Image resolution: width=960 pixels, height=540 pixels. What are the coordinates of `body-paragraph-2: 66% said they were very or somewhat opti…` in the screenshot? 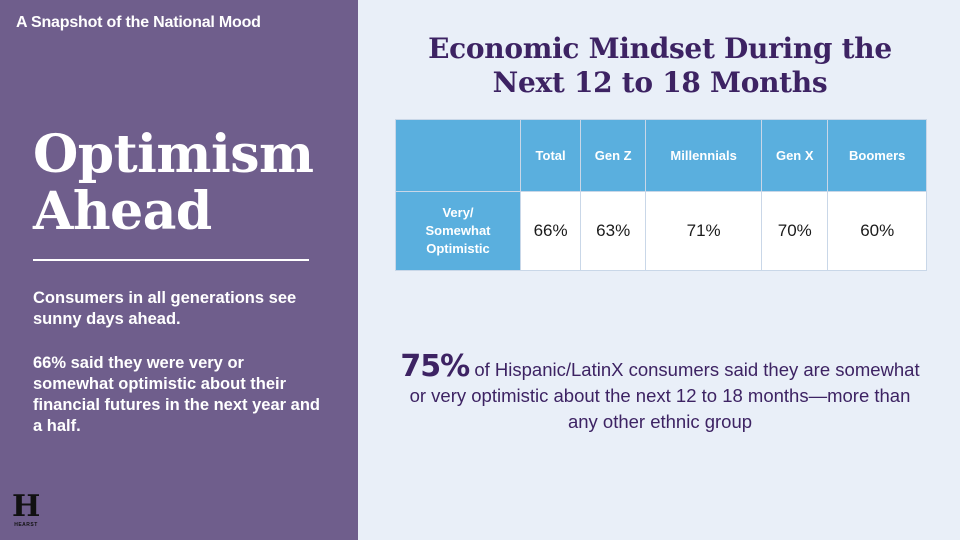 It's located at (176, 394).